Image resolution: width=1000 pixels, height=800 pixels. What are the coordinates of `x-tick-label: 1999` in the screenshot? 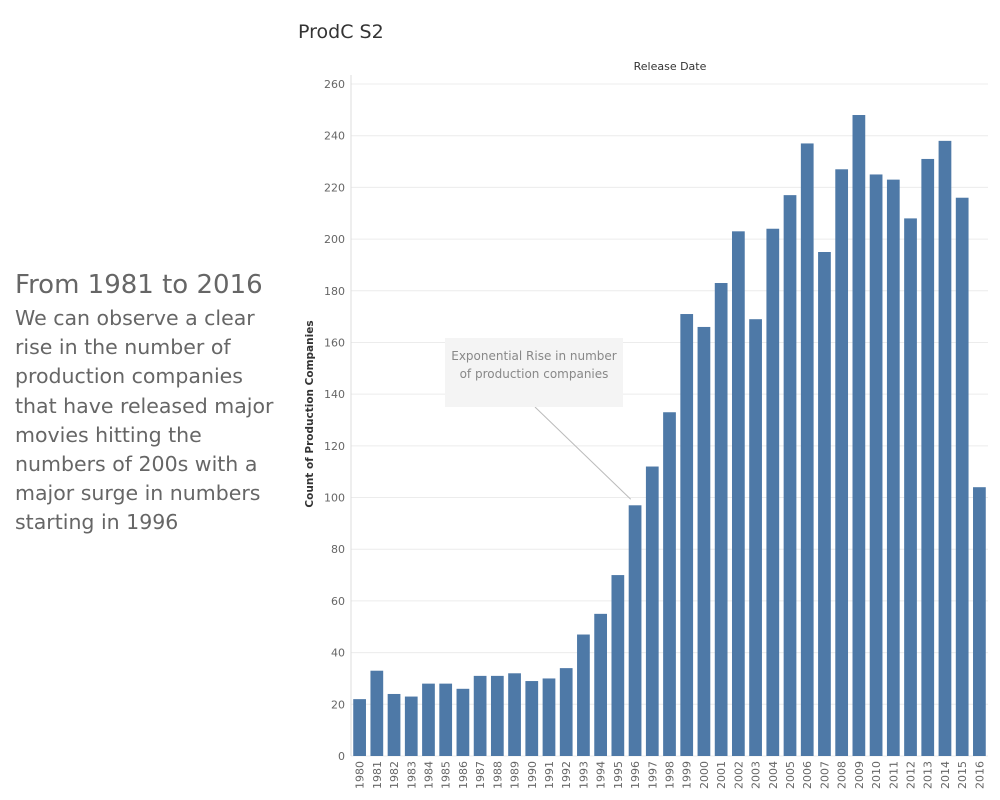 It's located at (687, 775).